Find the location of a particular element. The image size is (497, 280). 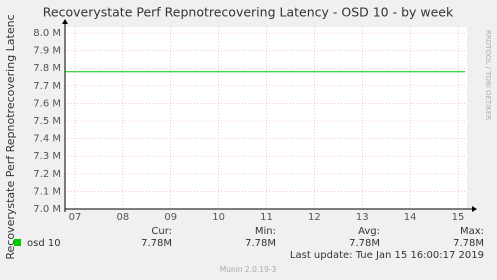

y-tick-label: 7.0 M is located at coordinates (47, 209).